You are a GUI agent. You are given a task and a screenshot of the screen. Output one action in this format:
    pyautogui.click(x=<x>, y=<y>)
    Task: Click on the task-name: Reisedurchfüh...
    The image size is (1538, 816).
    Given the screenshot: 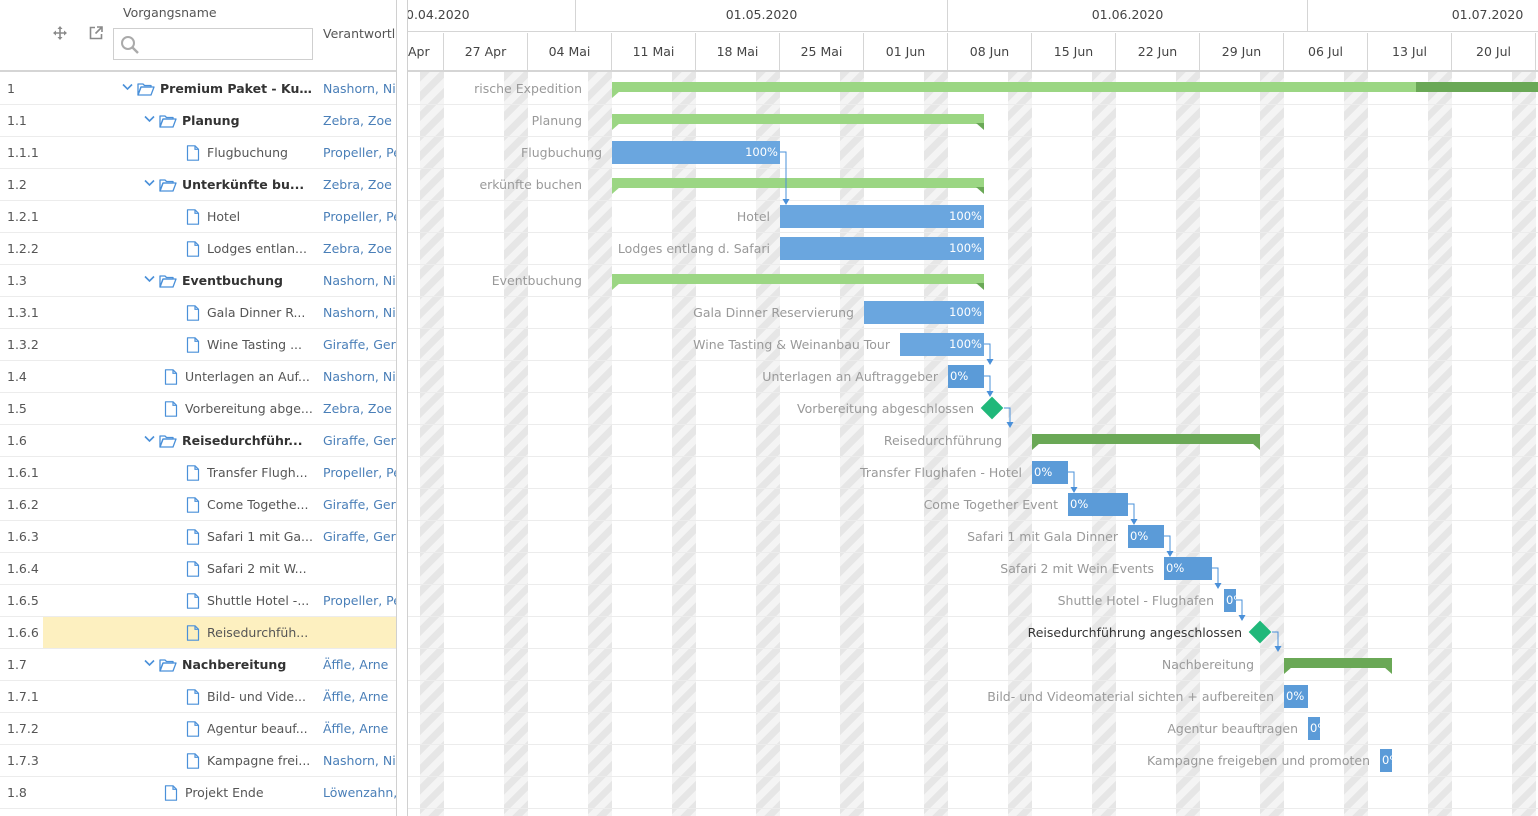 What is the action you would take?
    pyautogui.click(x=258, y=632)
    